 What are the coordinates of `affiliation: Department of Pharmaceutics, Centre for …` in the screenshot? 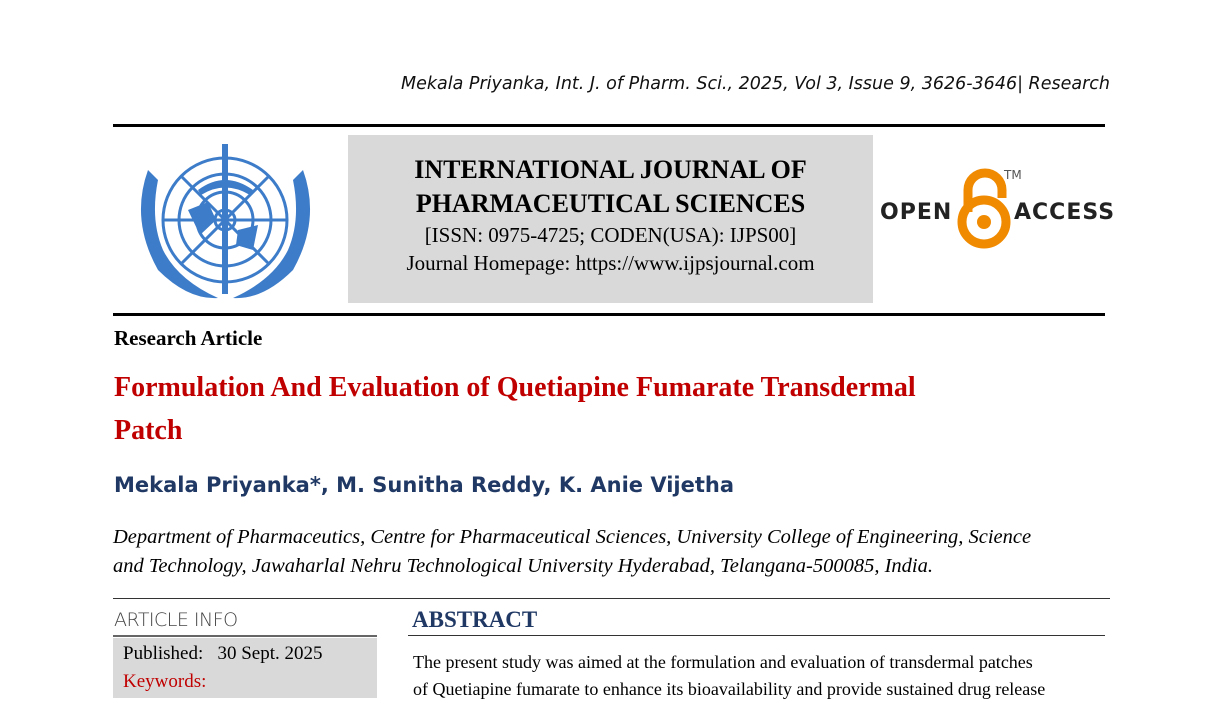 It's located at (613, 552).